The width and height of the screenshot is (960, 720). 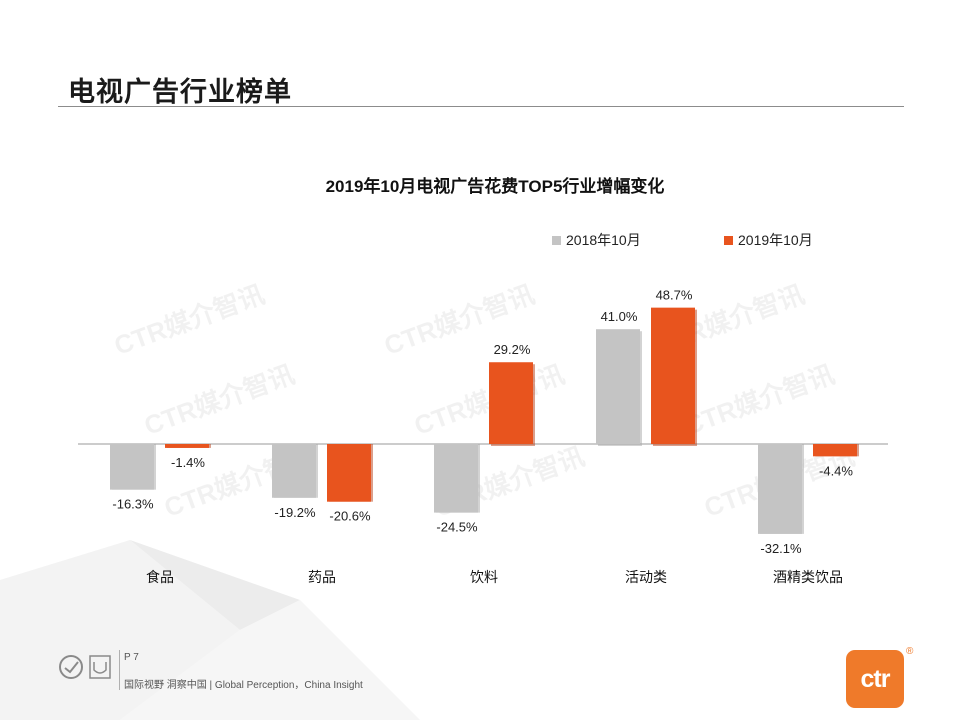 What do you see at coordinates (646, 577) in the screenshot?
I see `category-label: 活动类` at bounding box center [646, 577].